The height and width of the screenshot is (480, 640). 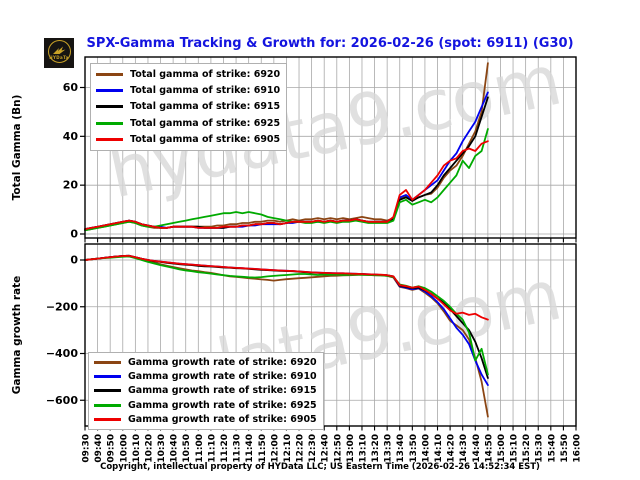 What do you see at coordinates (222, 391) in the screenshot?
I see `legend-label: Gamma growth rate of strike: 6915` at bounding box center [222, 391].